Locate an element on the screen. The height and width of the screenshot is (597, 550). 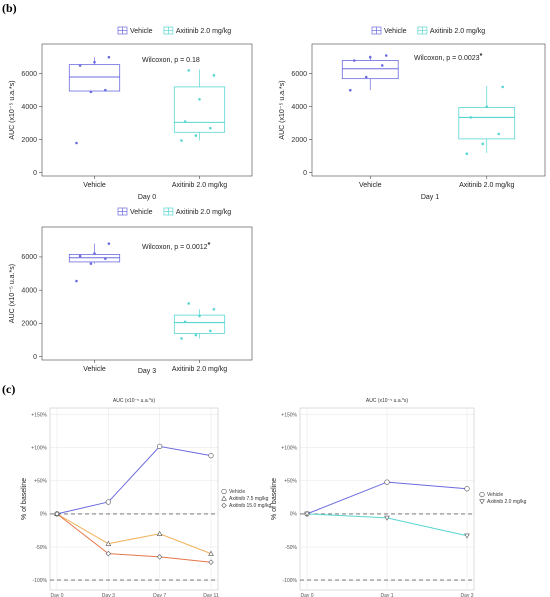
x-axis-label: Day 0 is located at coordinates (147, 197).